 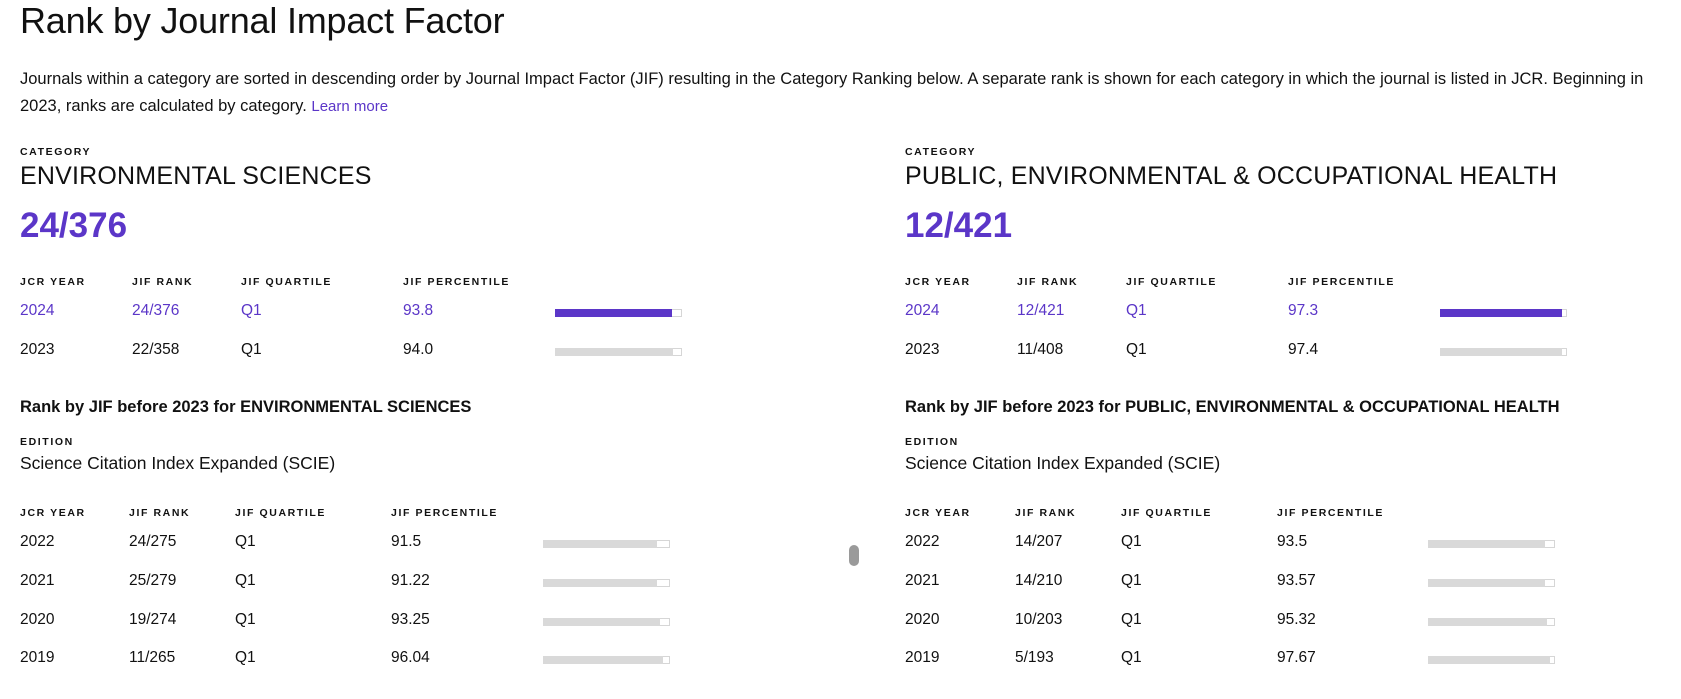 What do you see at coordinates (156, 349) in the screenshot?
I see `cell-rank: 22/358` at bounding box center [156, 349].